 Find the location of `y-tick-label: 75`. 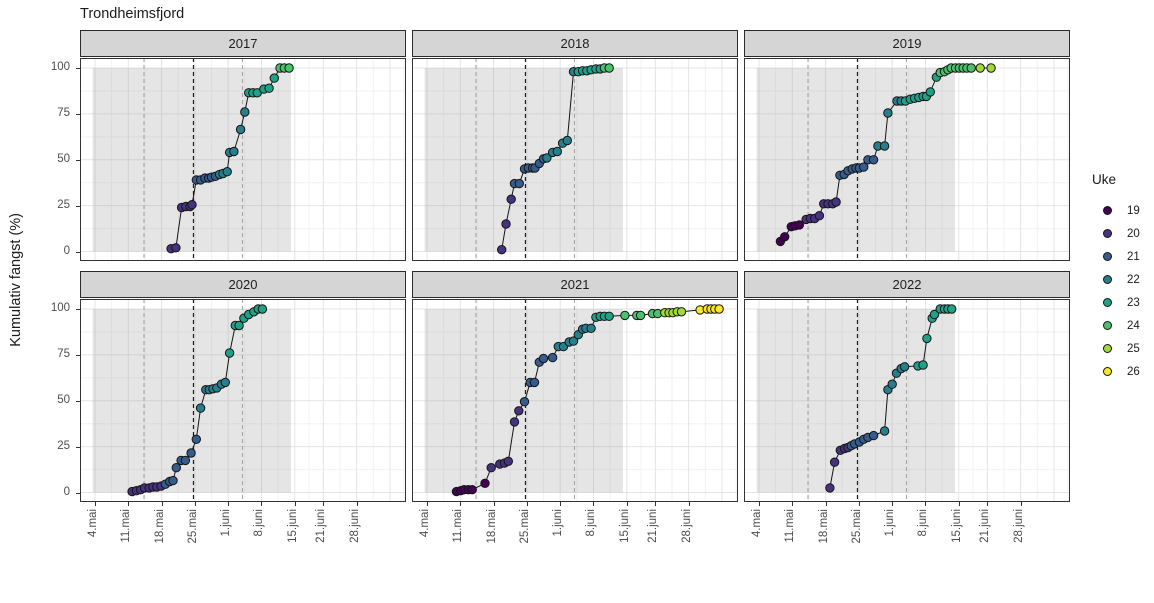

y-tick-label: 75 is located at coordinates (63, 353).